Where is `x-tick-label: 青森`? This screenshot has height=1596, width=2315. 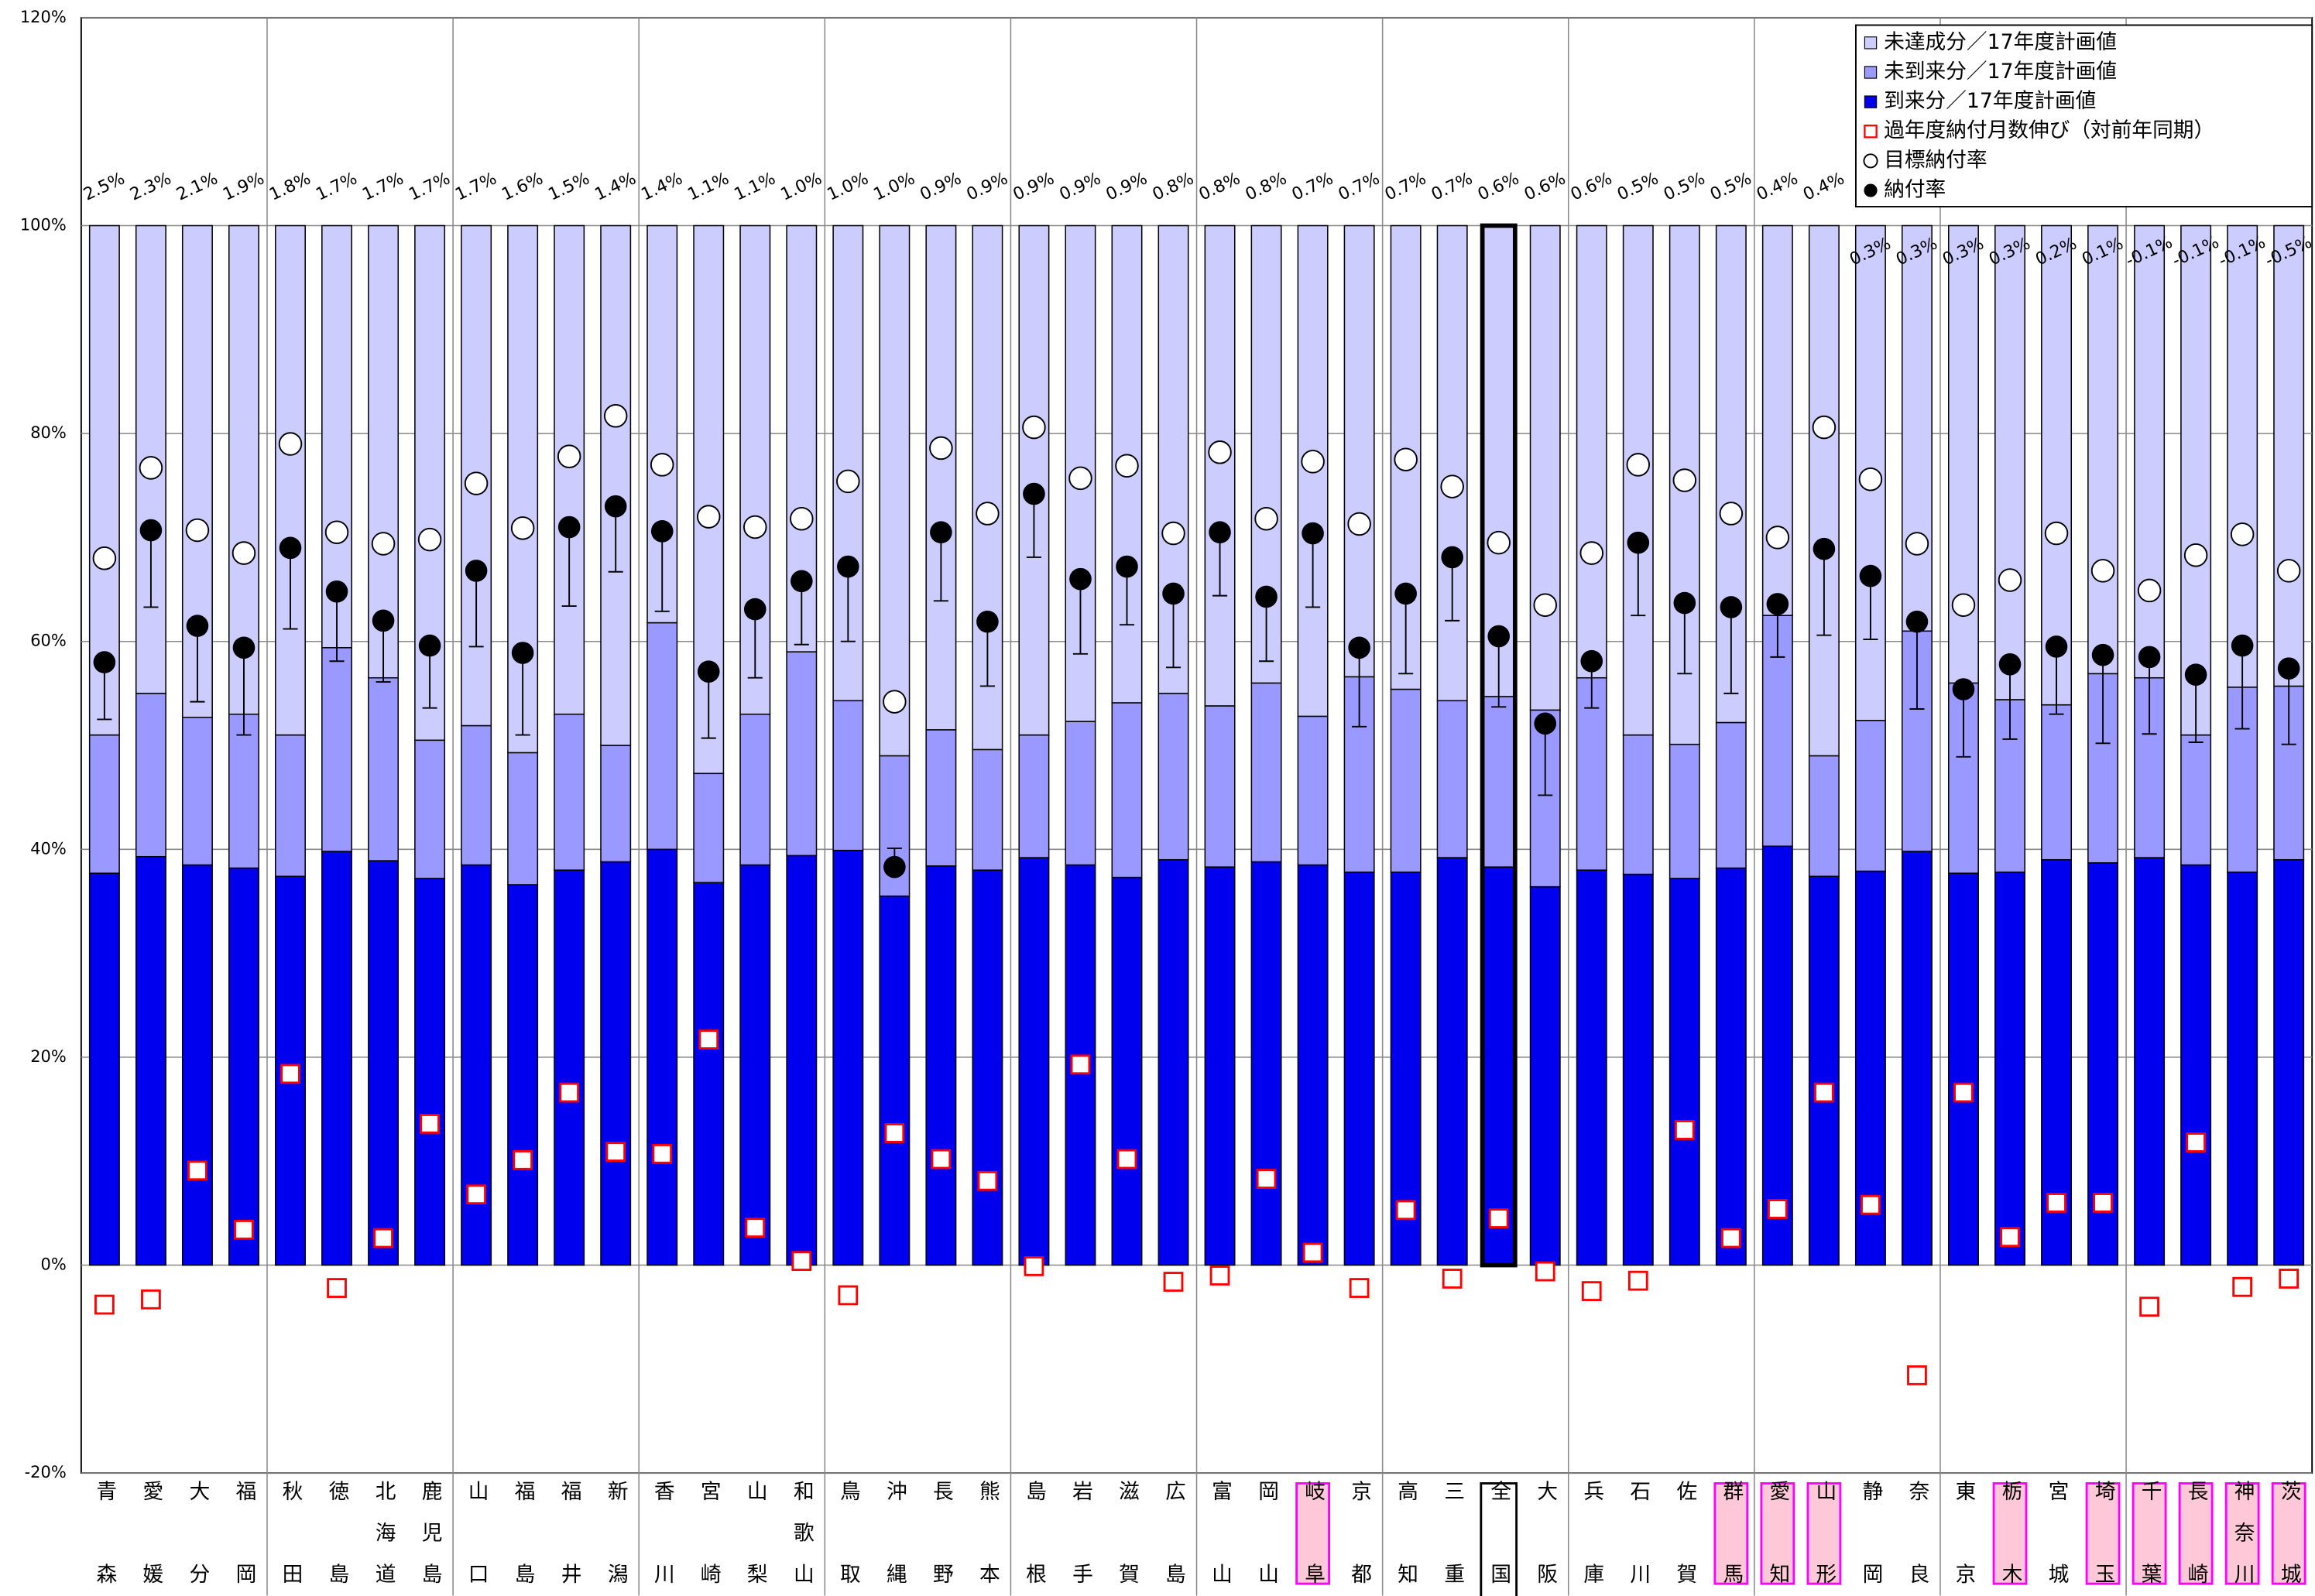 x-tick-label: 青森 is located at coordinates (104, 1538).